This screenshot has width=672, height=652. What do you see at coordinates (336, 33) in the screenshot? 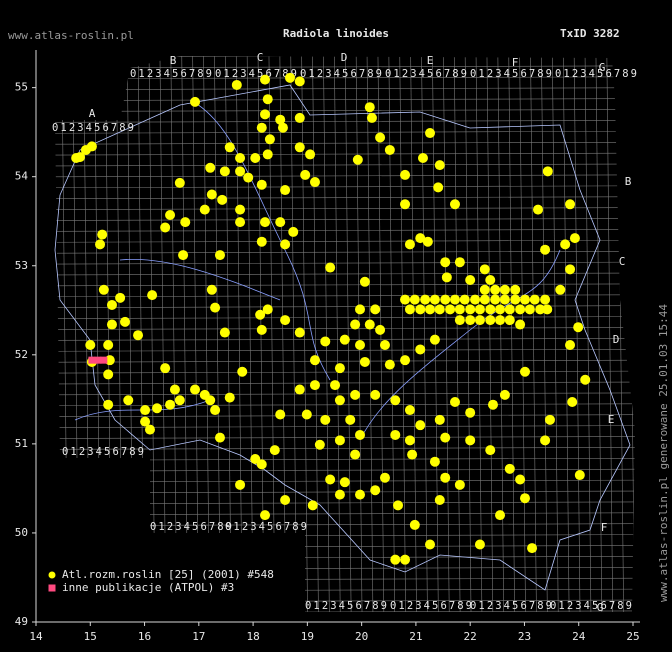
I see `map-title: Radiola linoides` at bounding box center [336, 33].